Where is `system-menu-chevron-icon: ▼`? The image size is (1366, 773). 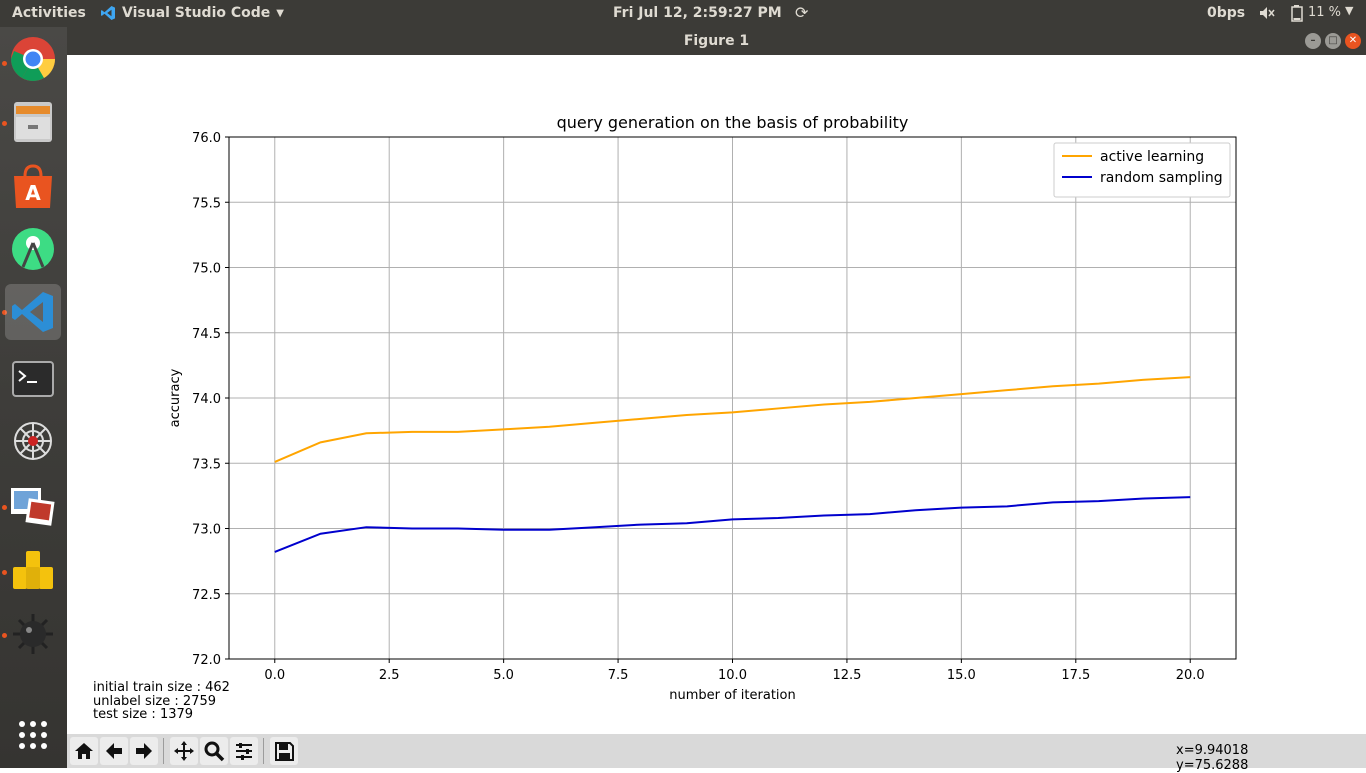
system-menu-chevron-icon: ▼ is located at coordinates (1349, 10).